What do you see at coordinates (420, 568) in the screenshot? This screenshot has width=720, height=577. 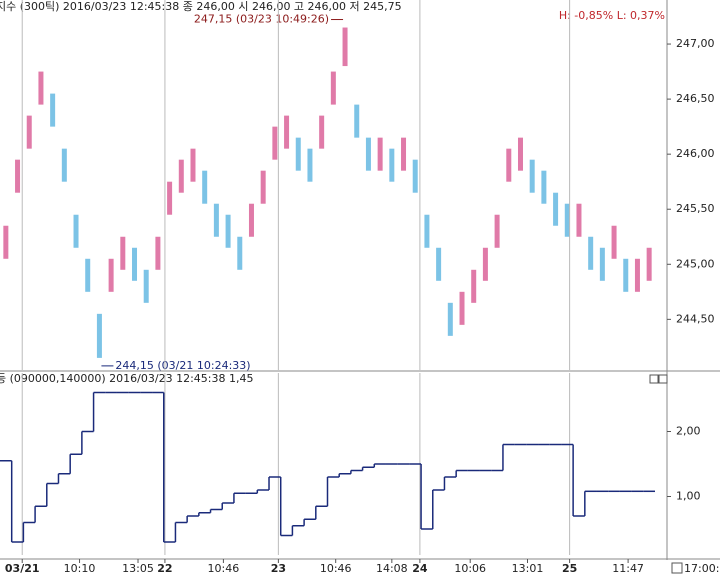 I see `x-tick-label: 24` at bounding box center [420, 568].